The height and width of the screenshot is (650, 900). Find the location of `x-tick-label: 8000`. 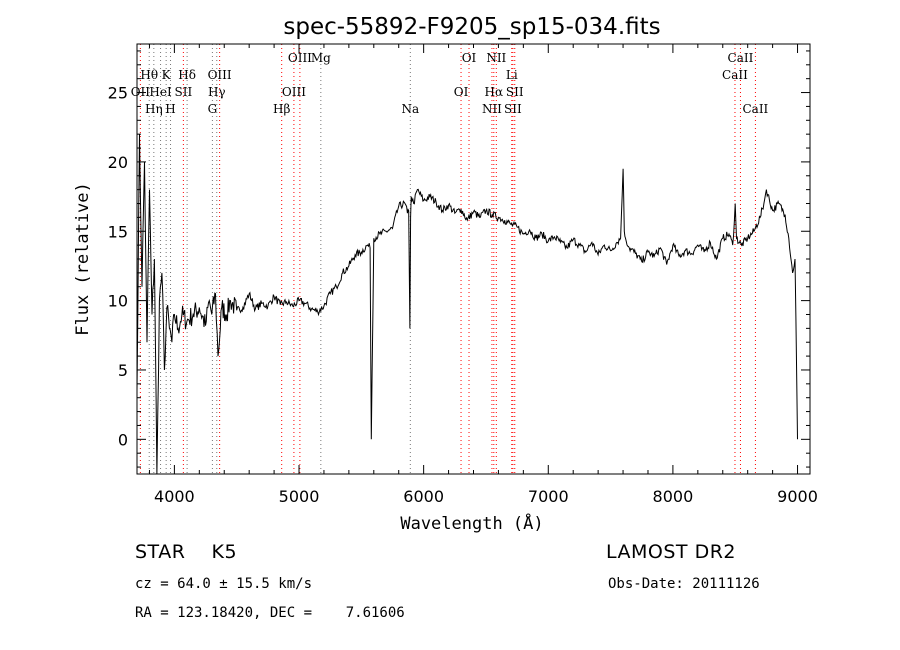

x-tick-label: 8000 is located at coordinates (673, 496).